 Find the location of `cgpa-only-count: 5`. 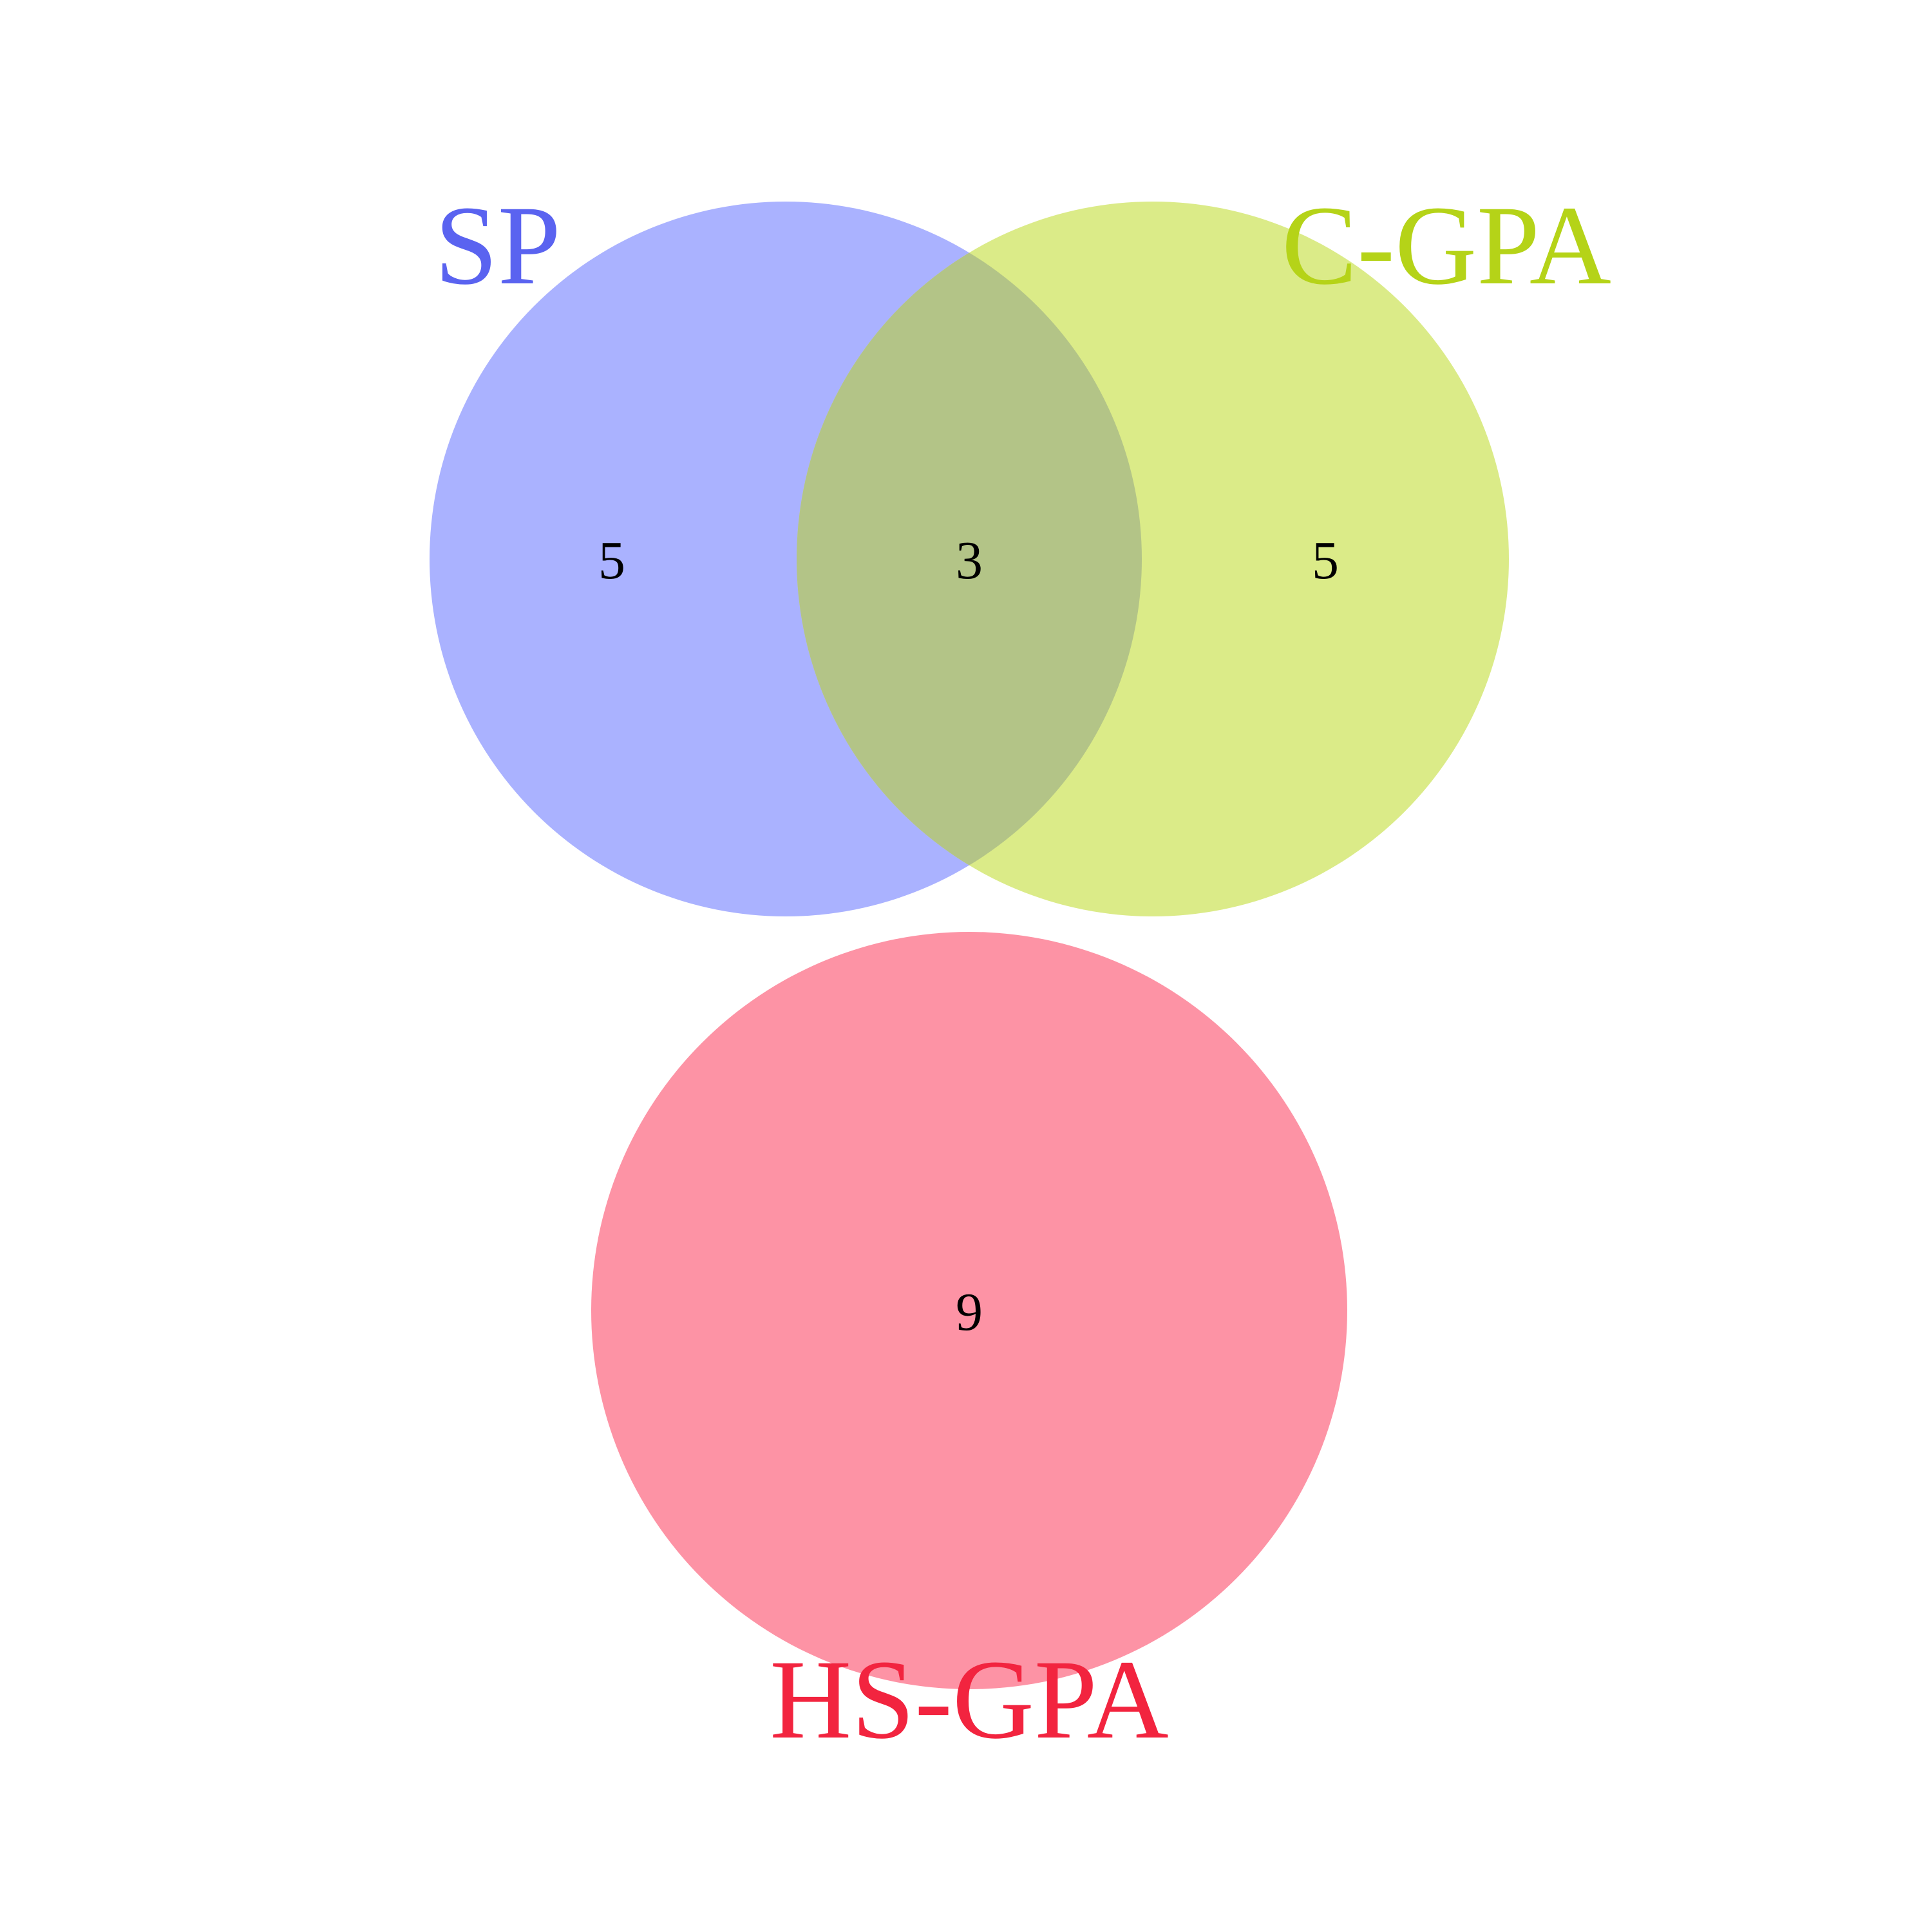

cgpa-only-count: 5 is located at coordinates (1325, 561).